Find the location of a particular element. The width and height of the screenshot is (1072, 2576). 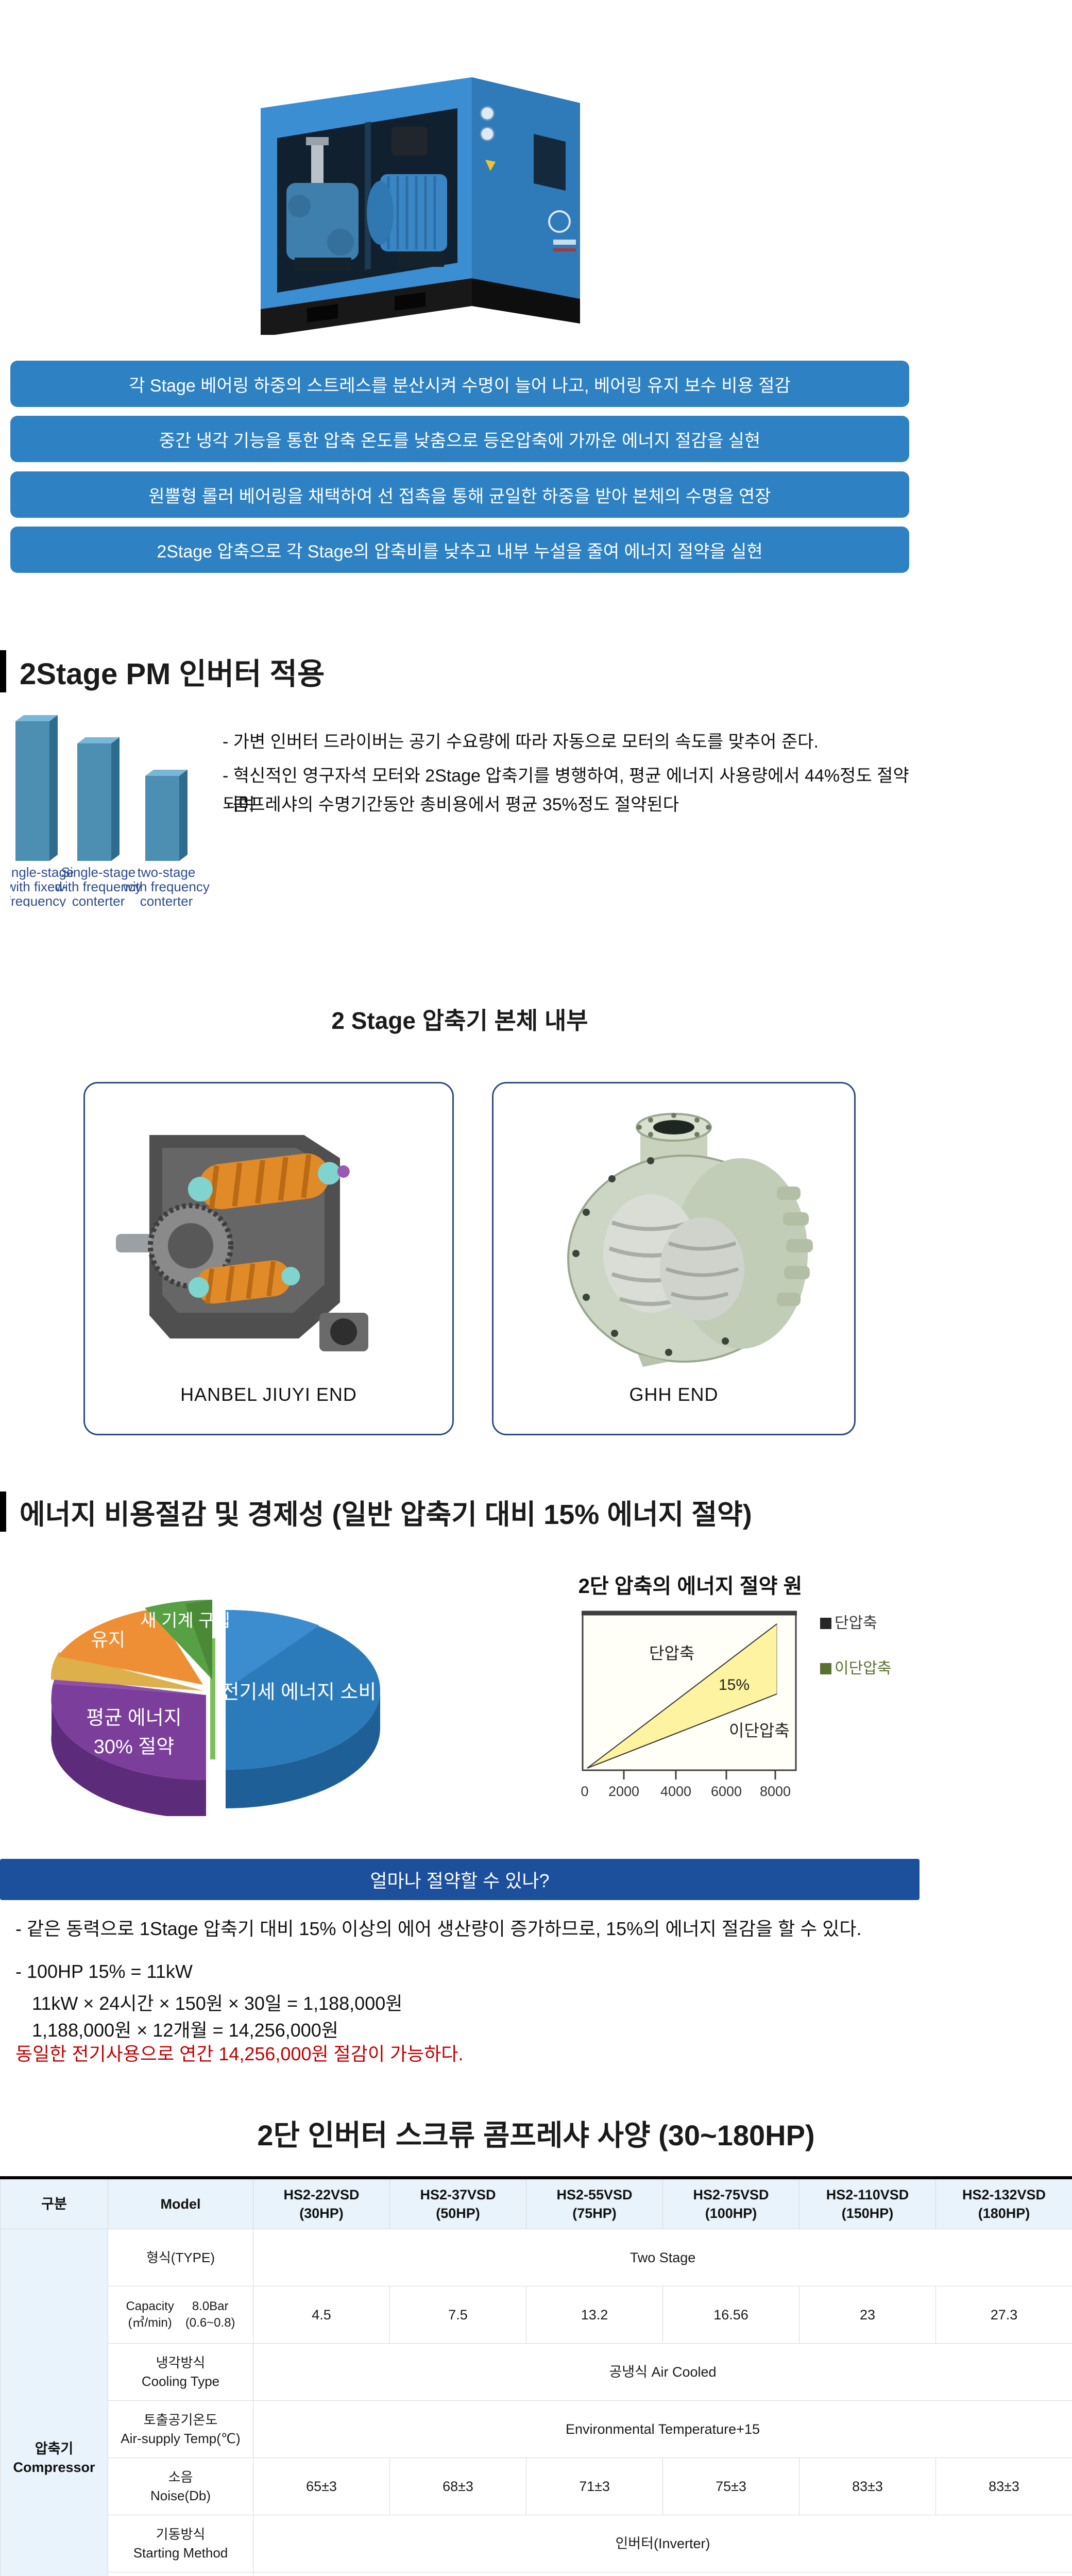

svg-text: 4000 is located at coordinates (675, 1792).